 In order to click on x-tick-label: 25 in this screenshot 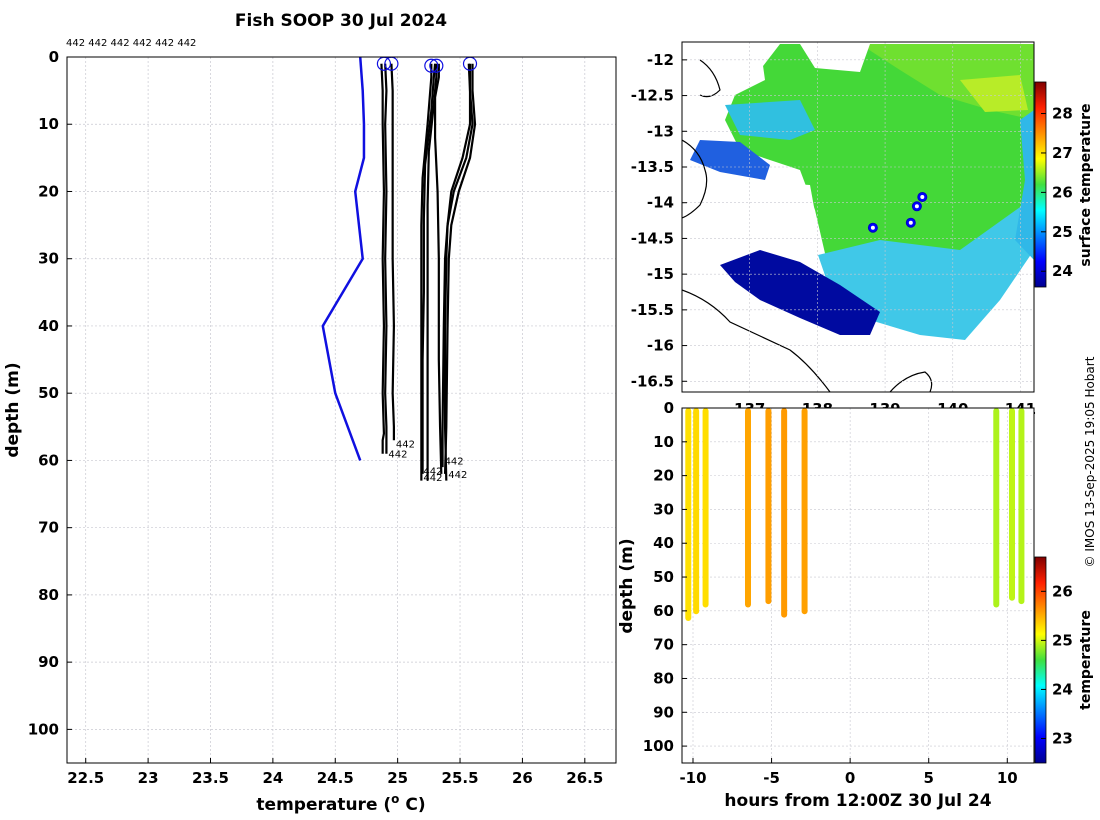, I will do `click(397, 778)`.